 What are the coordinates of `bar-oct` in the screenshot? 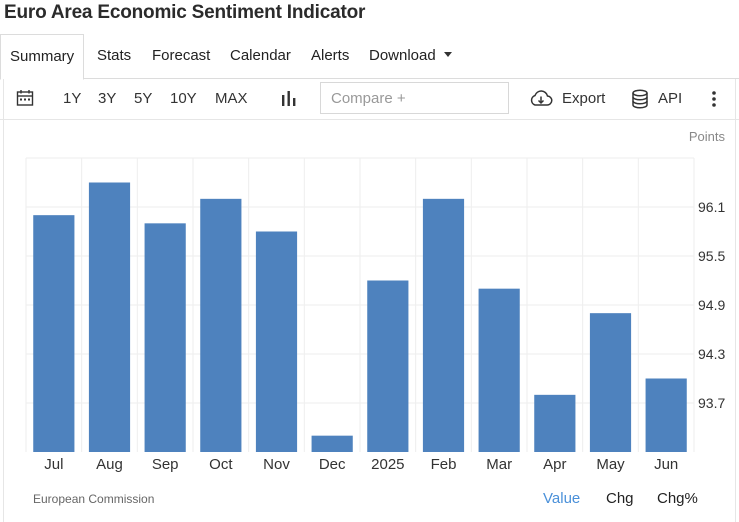 It's located at (221, 325).